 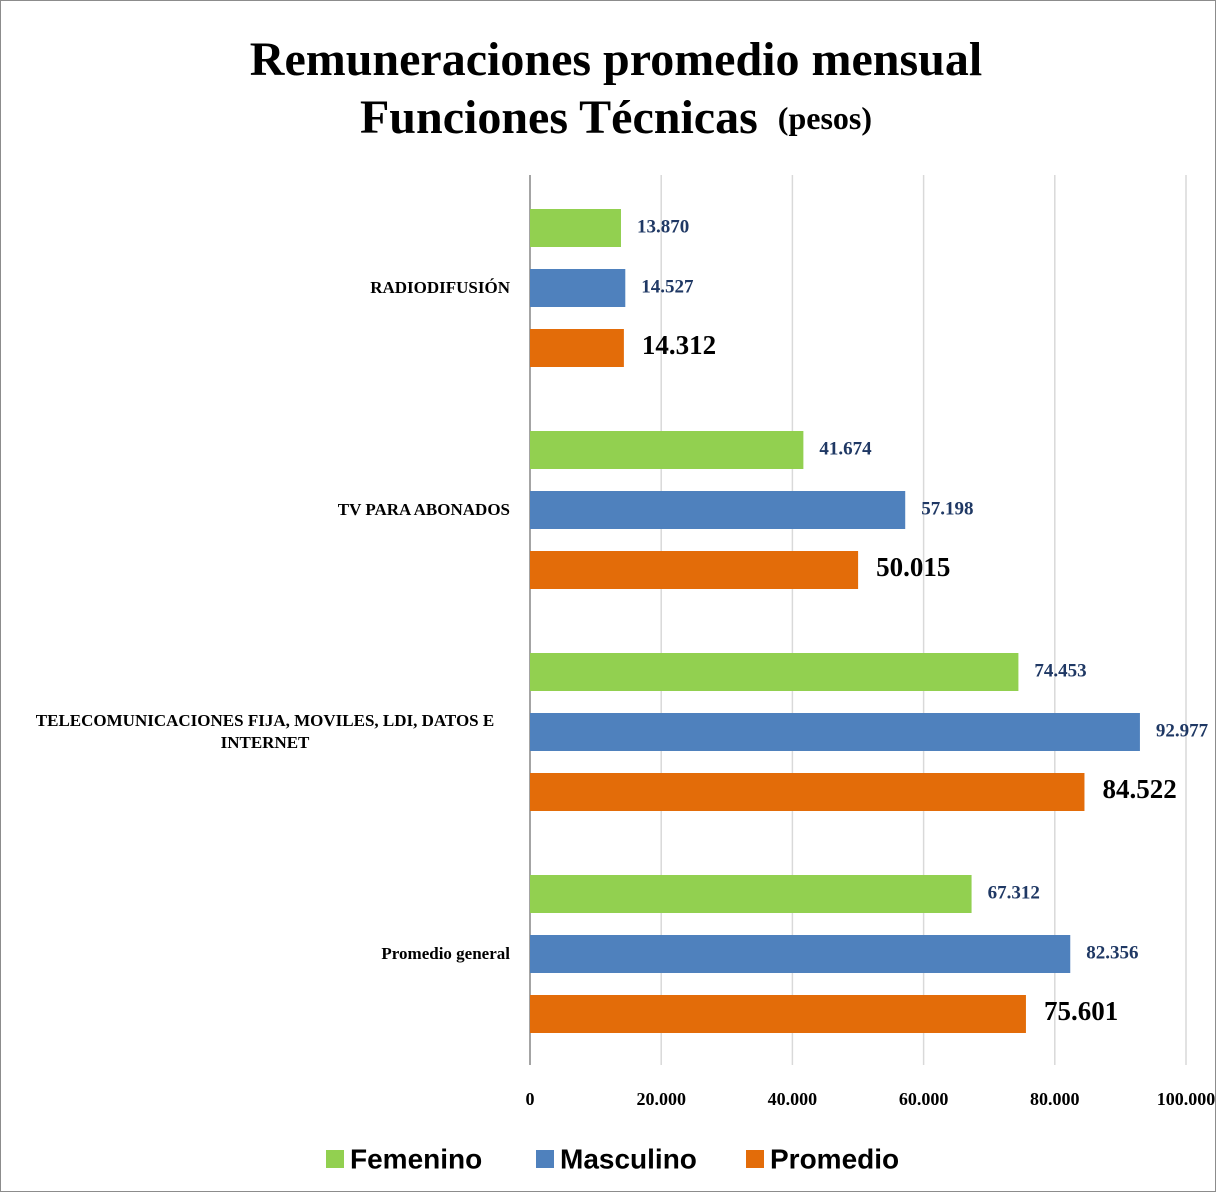 What do you see at coordinates (1081, 1011) in the screenshot?
I see `value-label: 75.601` at bounding box center [1081, 1011].